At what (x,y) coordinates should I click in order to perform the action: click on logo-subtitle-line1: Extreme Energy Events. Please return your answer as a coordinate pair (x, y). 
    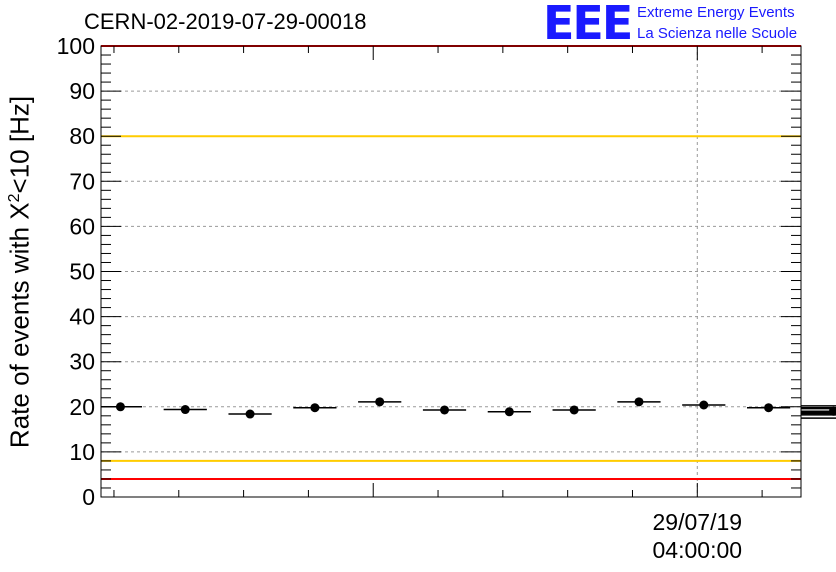
    Looking at the image, I should click on (716, 12).